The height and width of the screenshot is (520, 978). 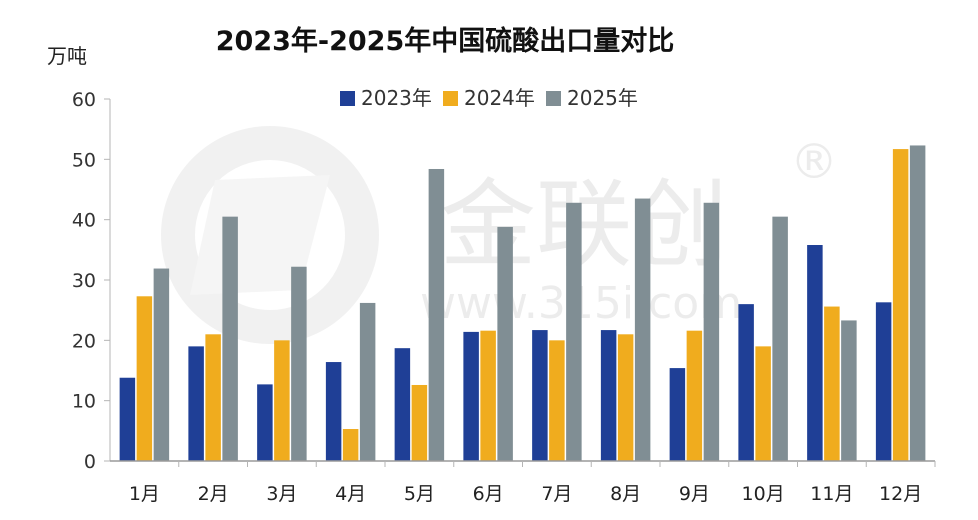 What do you see at coordinates (900, 494) in the screenshot?
I see `x-tick-label: 12月` at bounding box center [900, 494].